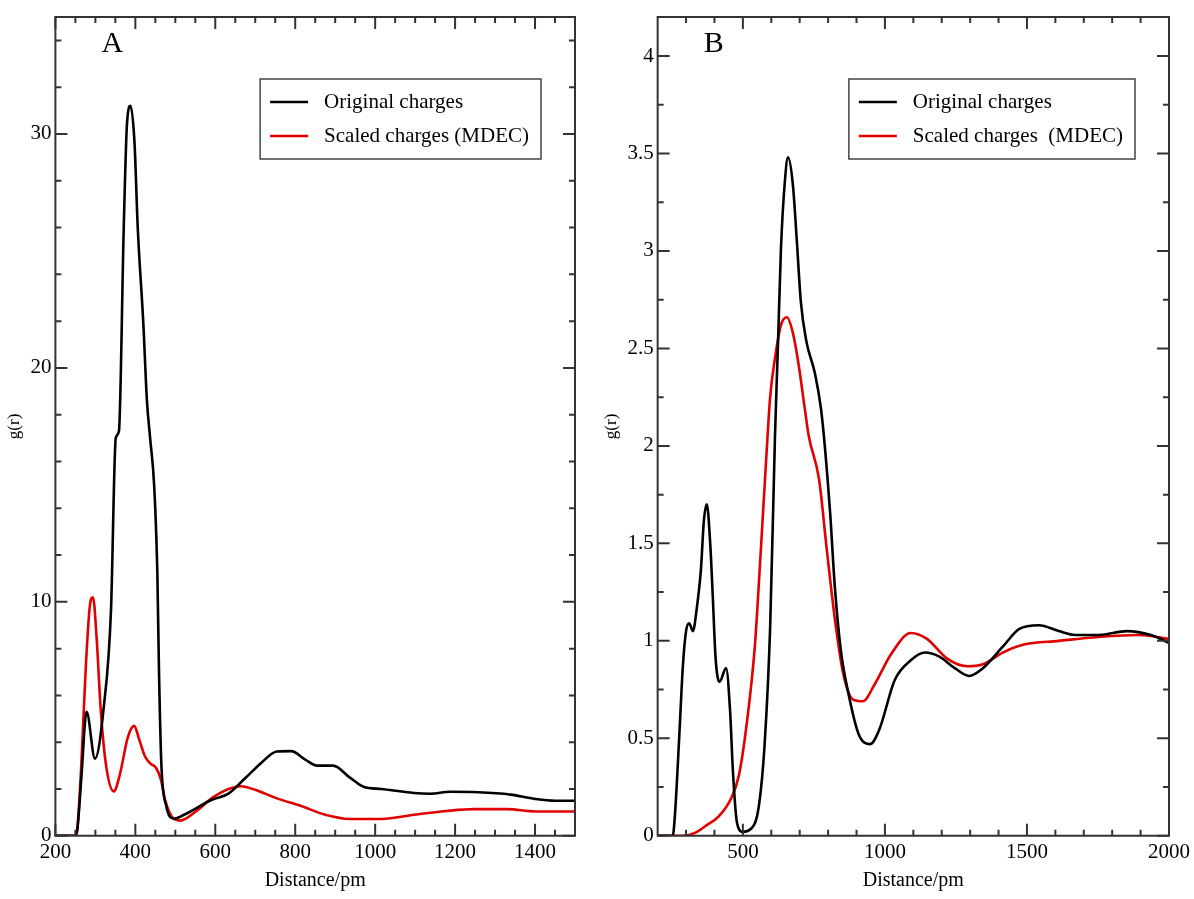 This screenshot has width=1194, height=899. I want to click on x-tick-label: 1400, so click(535, 850).